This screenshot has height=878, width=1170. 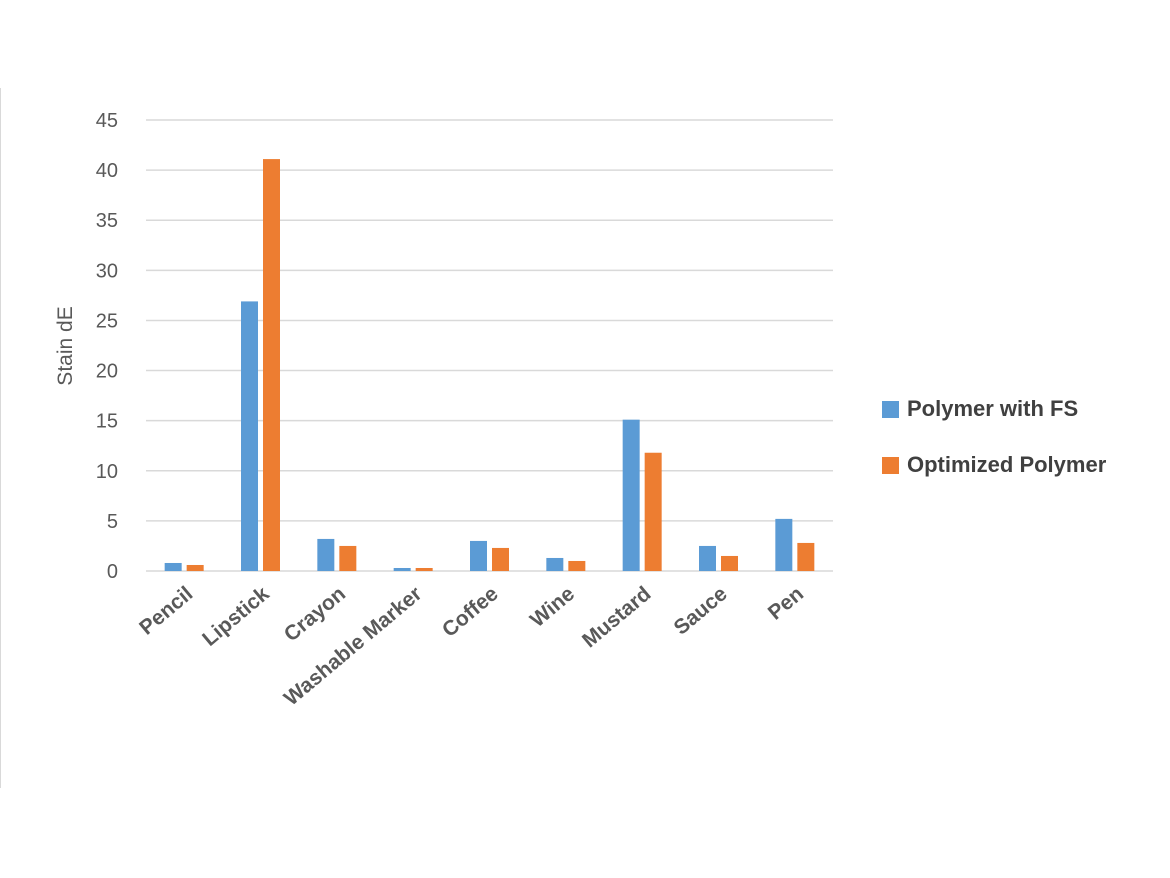 What do you see at coordinates (315, 614) in the screenshot?
I see `x-category-label: Crayon` at bounding box center [315, 614].